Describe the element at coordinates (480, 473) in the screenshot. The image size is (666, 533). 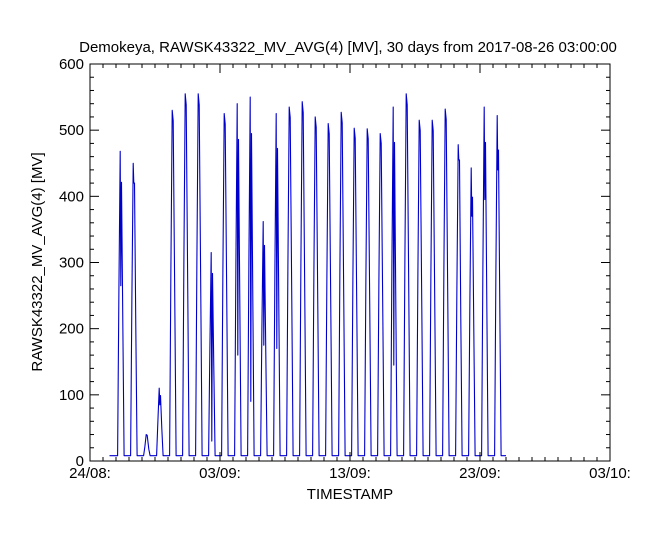
I see `x-tick-label: 23/09:` at that location.